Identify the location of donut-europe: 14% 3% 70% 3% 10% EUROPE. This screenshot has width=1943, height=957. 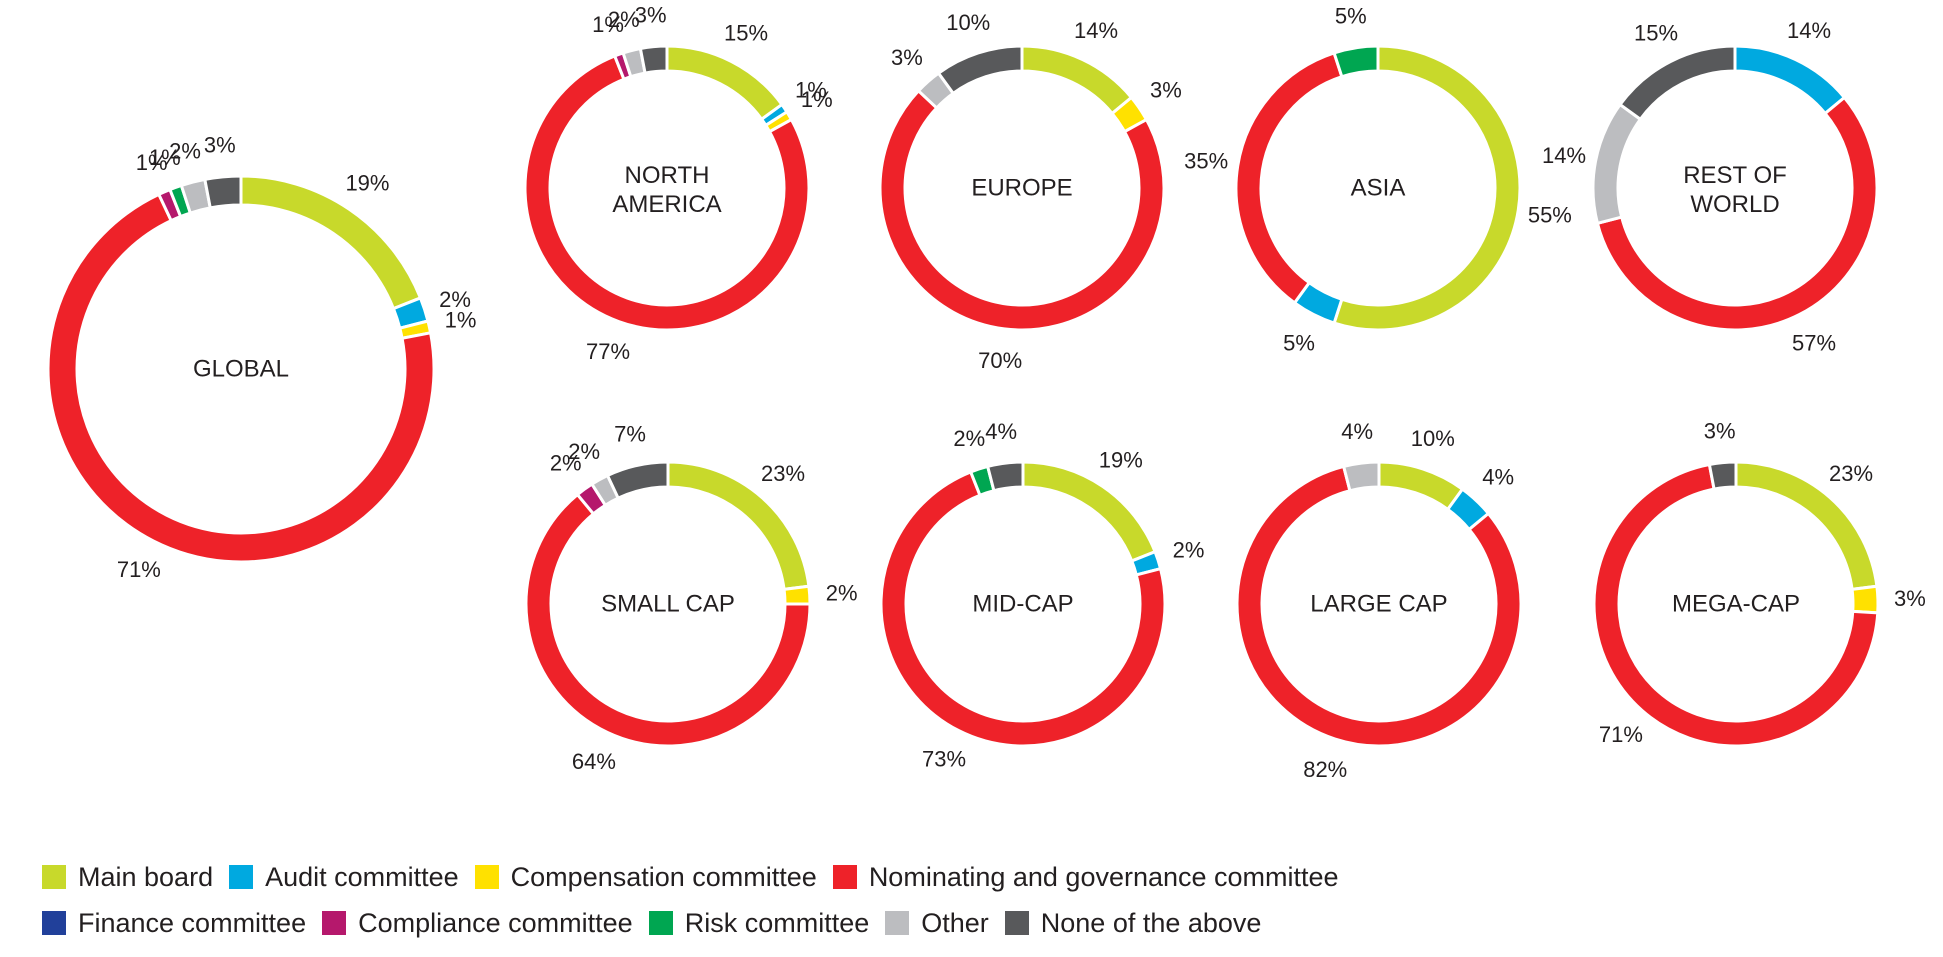
(1030, 191).